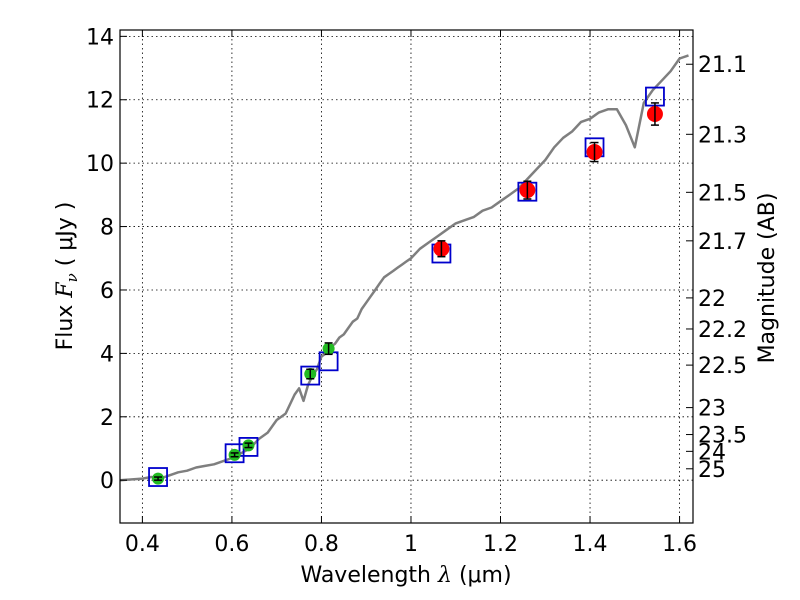 This screenshot has width=800, height=600. Describe the element at coordinates (365, 575) in the screenshot. I see `x-axis-label-text: Wavelength` at that location.